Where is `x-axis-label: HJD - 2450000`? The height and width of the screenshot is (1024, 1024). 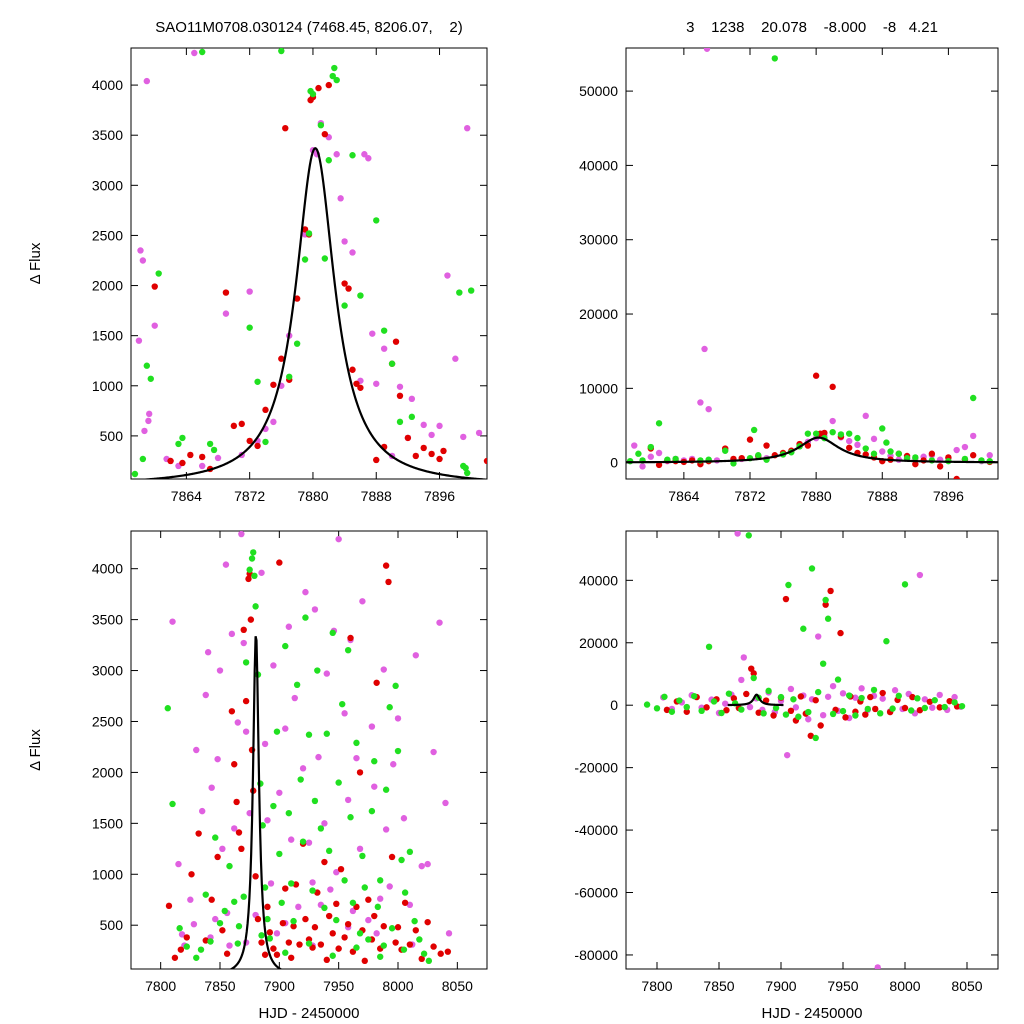
x-axis-label: HJD - 2450000 is located at coordinates (309, 1013).